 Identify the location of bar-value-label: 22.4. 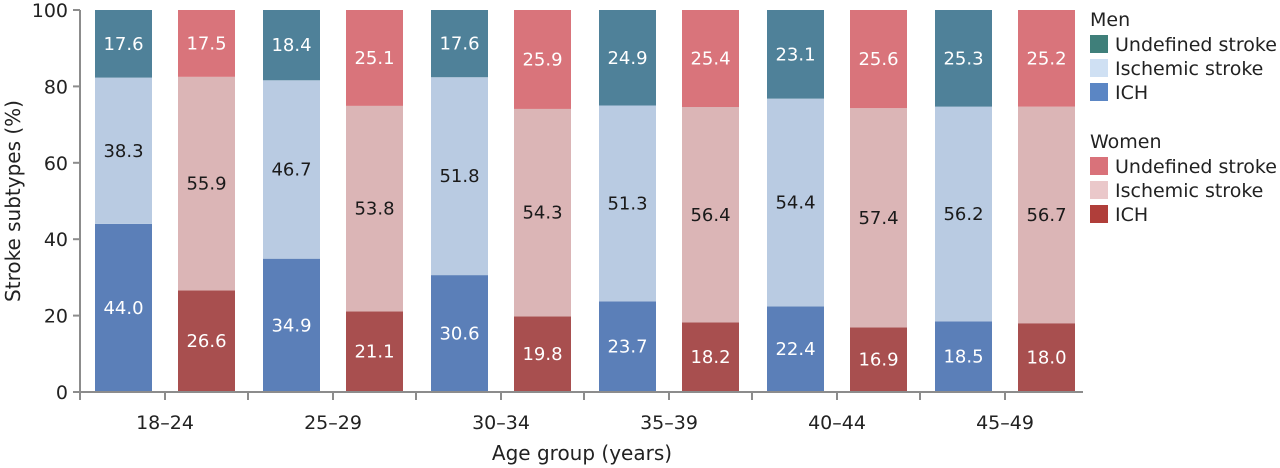
(795, 349).